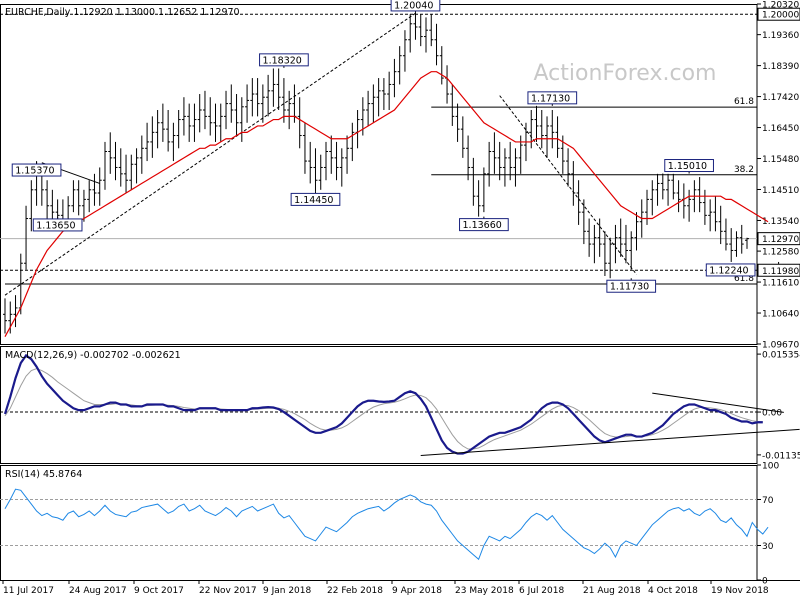 This screenshot has width=800, height=600. I want to click on price-annotation-label: 1.15370, so click(34, 171).